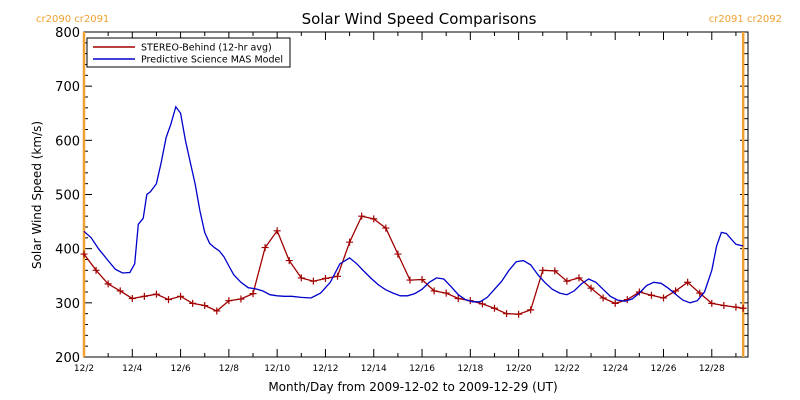 The image size is (800, 400). Describe the element at coordinates (180, 369) in the screenshot. I see `x-tick-label: 12/6` at that location.